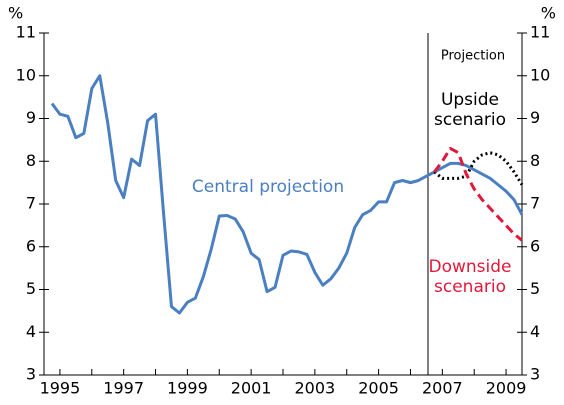 The height and width of the screenshot is (405, 564). What do you see at coordinates (60, 388) in the screenshot?
I see `x-tick-label: 1995` at bounding box center [60, 388].